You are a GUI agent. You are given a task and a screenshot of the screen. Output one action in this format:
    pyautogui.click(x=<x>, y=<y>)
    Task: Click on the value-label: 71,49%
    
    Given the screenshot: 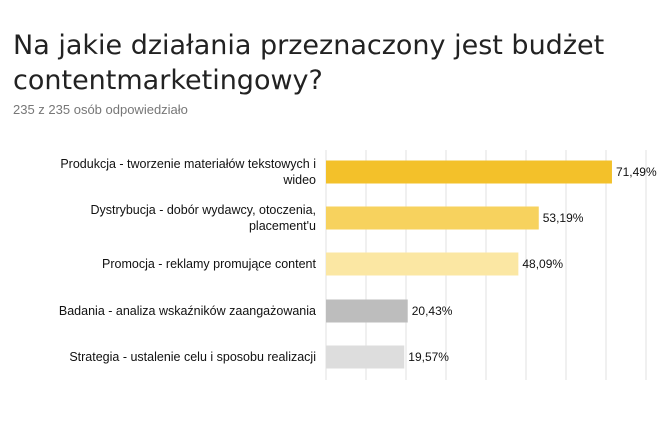 What is the action you would take?
    pyautogui.click(x=636, y=172)
    